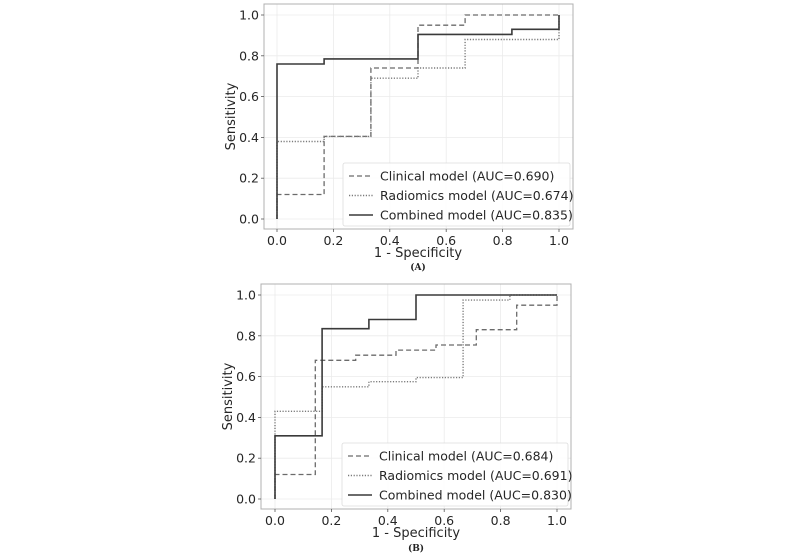 This screenshot has width=800, height=560. Describe the element at coordinates (476, 195) in the screenshot. I see `legend-entry: Radiomics model (AUC=0.674)` at that location.